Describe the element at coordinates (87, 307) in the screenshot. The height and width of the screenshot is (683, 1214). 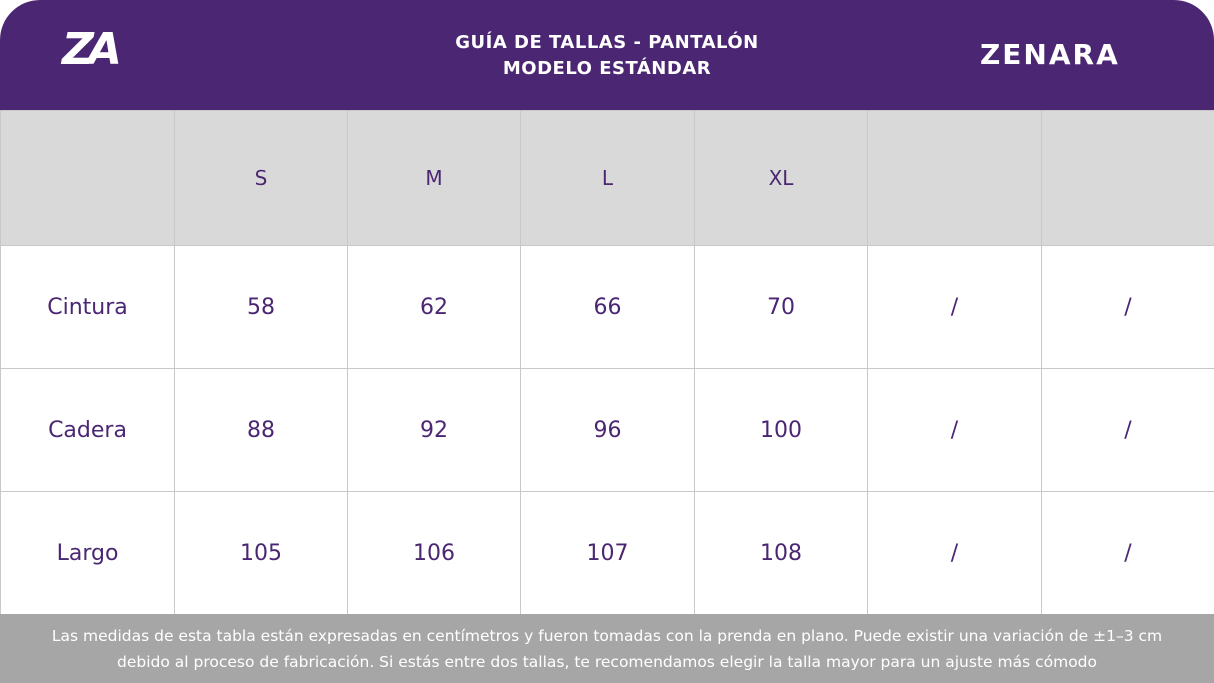
I see `row-label: Cintura` at that location.